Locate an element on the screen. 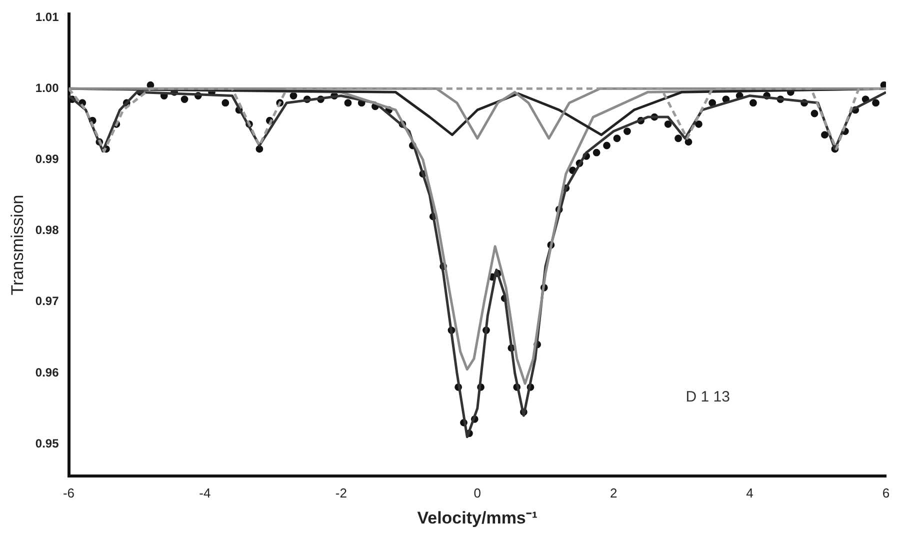  y-tick-label: 0.95 is located at coordinates (47, 443).